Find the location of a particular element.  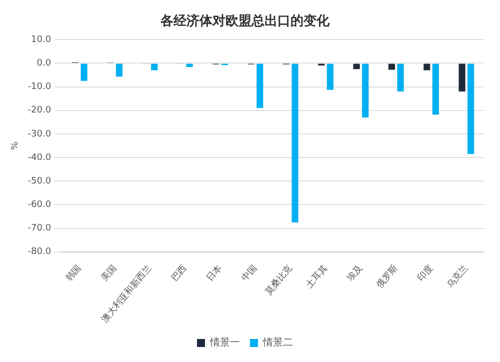

x-tick-label: 韩国 is located at coordinates (74, 273).